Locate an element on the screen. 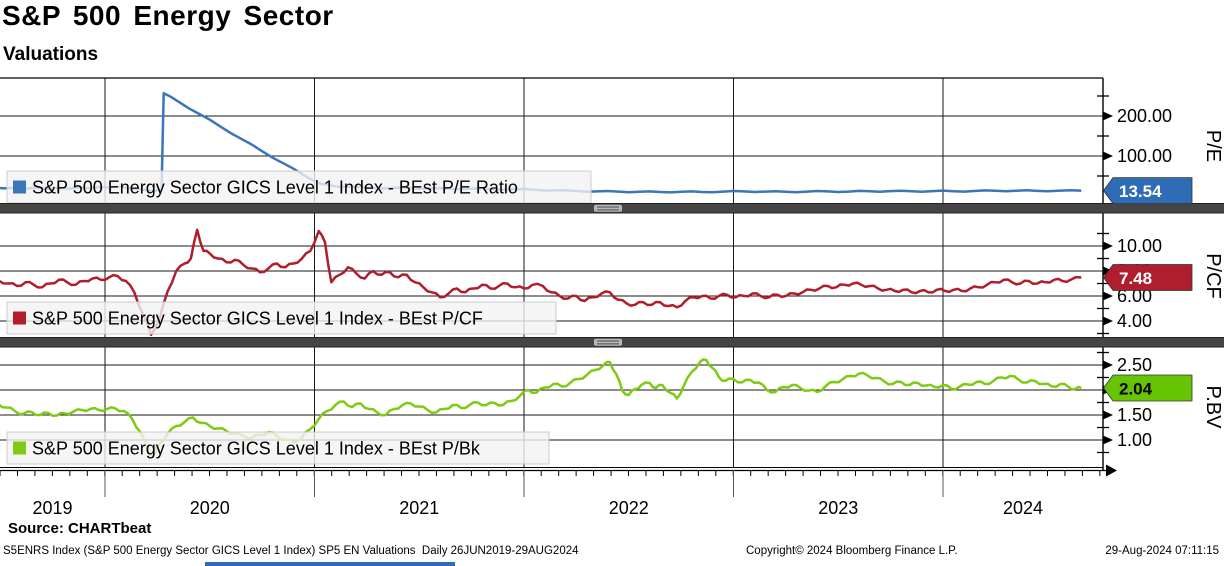 This screenshot has height=566, width=1224. footer-timestamp: 29-Aug-2024 07:11:15 is located at coordinates (1162, 551).